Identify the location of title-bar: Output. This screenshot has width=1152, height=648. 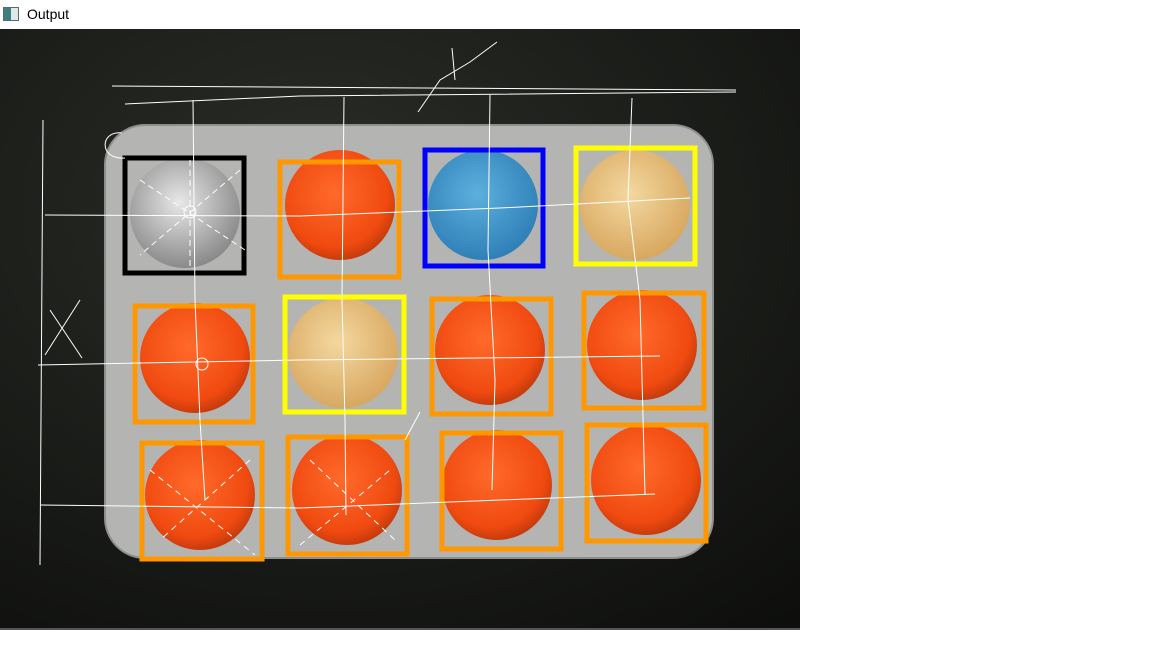
(576, 14).